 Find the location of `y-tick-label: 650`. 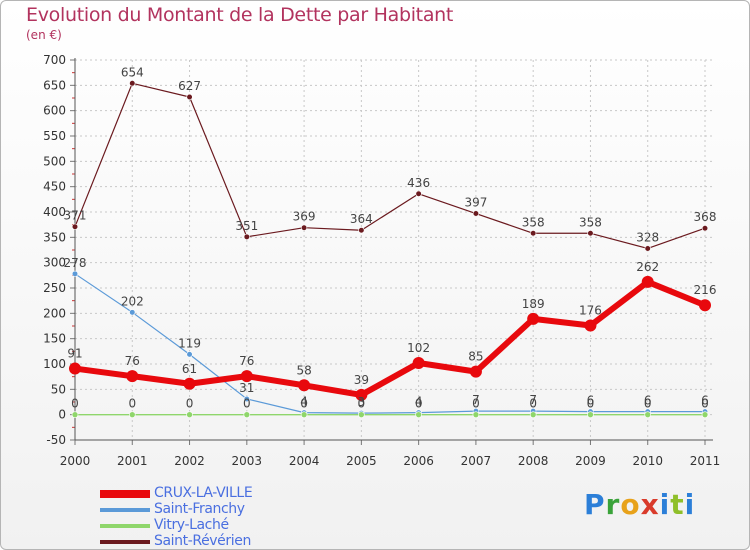

y-tick-label: 650 is located at coordinates (54, 85).